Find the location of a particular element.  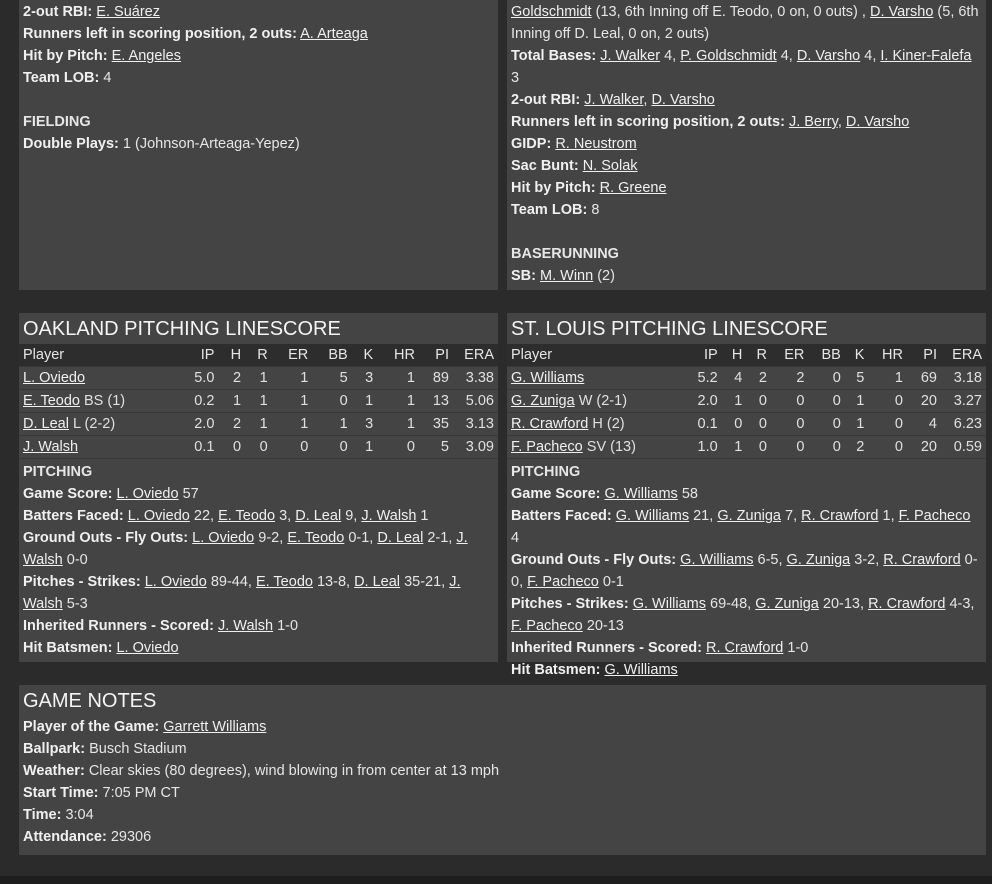

stat-value: 58 is located at coordinates (689, 494).